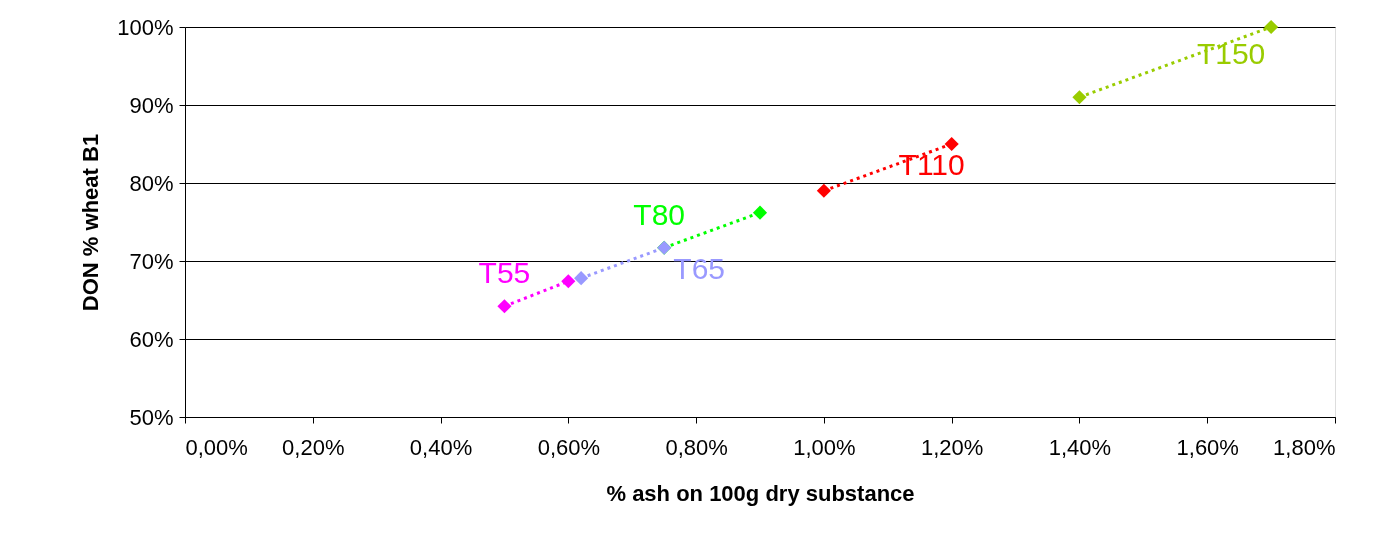  Describe the element at coordinates (1207, 447) in the screenshot. I see `x-tick-label: 1,60%` at that location.